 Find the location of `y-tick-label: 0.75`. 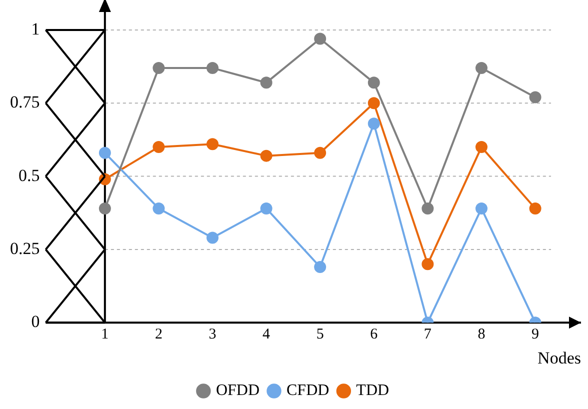

y-tick-label: 0.75 is located at coordinates (25, 102).